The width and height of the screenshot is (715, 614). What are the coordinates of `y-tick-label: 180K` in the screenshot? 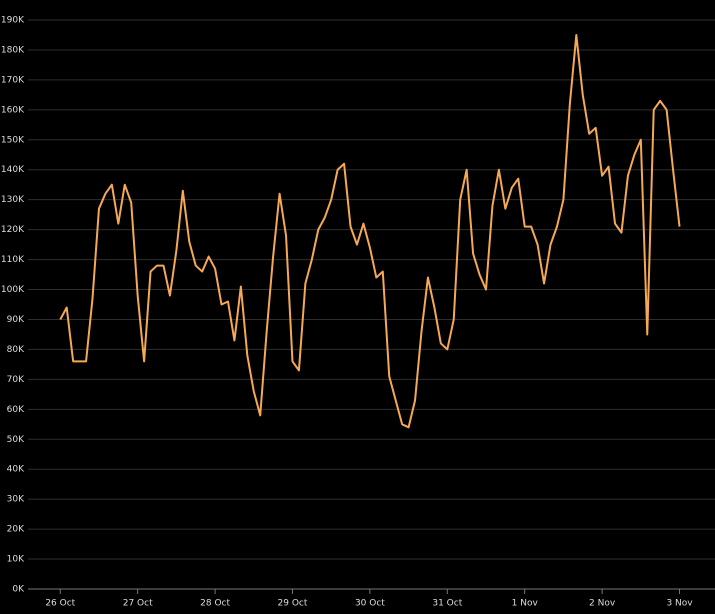 It's located at (13, 50).